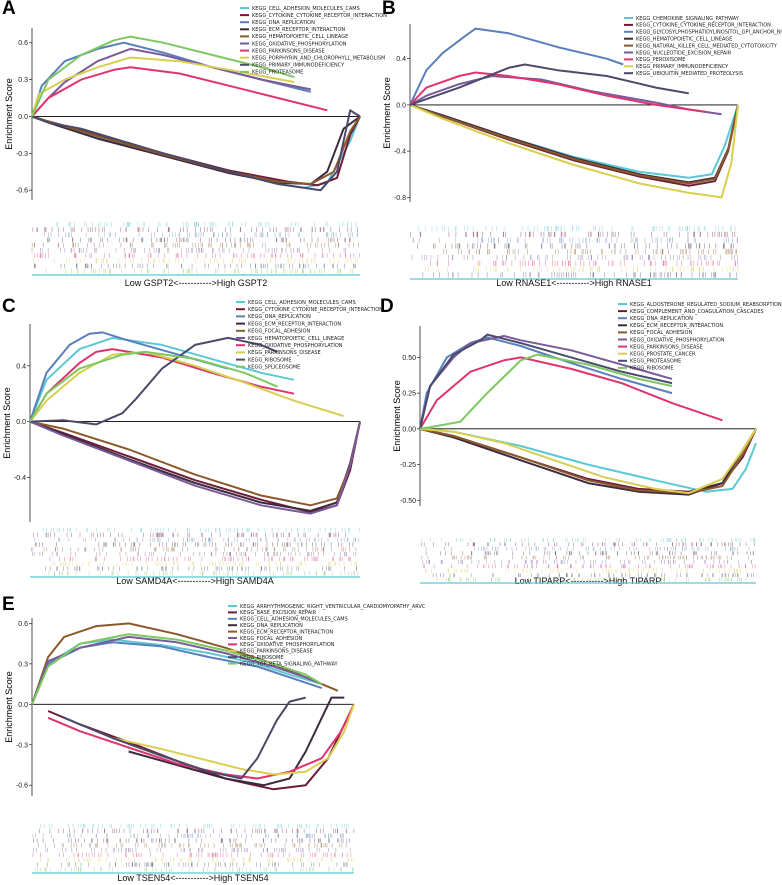  I want to click on y-tick-label: -0.25, so click(408, 465).